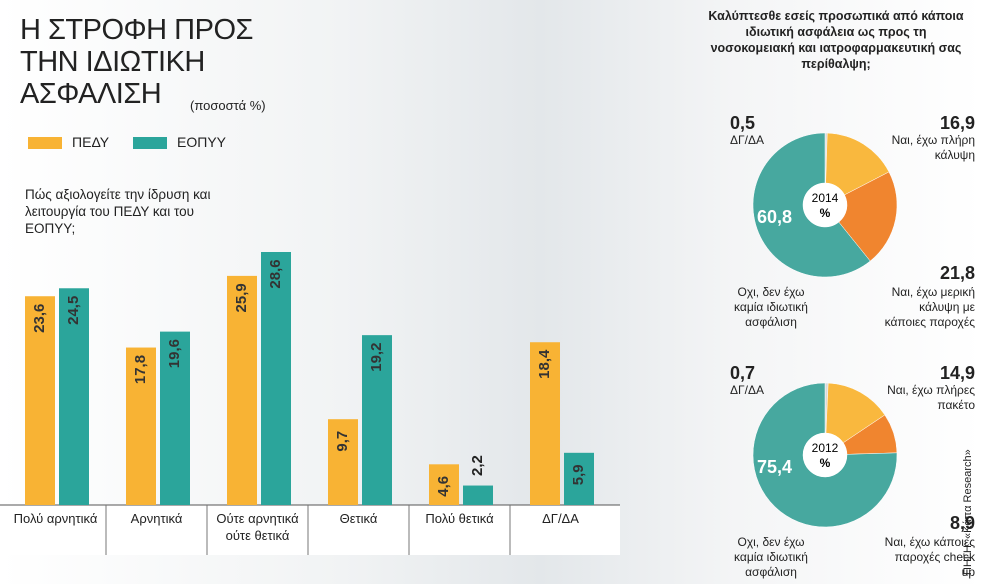 The width and height of the screenshot is (982, 584). Describe the element at coordinates (743, 123) in the screenshot. I see `pie-value-label: 0,5` at that location.